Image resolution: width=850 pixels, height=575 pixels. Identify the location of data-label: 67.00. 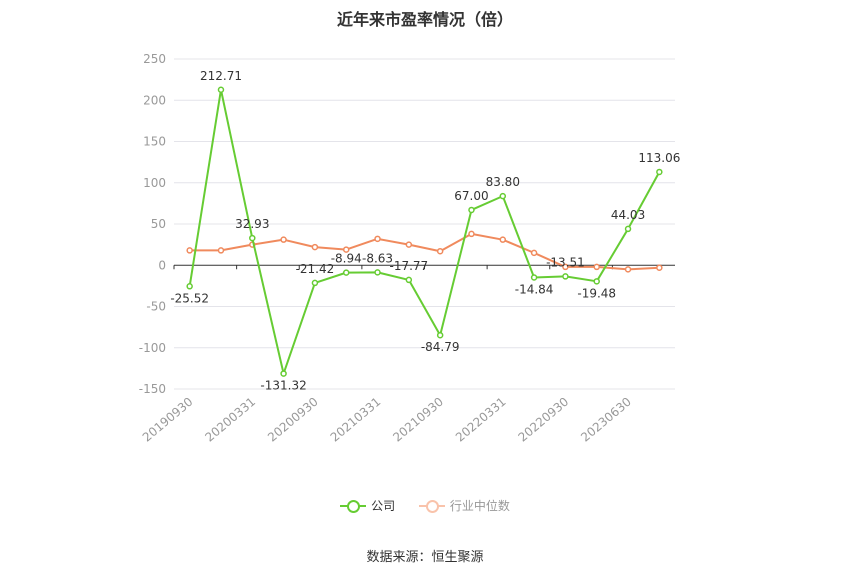
(471, 196).